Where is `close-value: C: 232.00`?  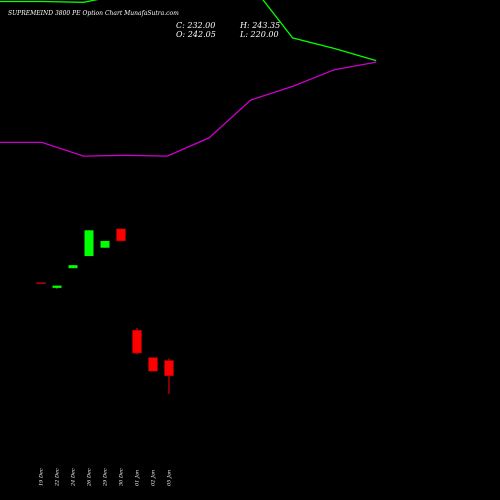 close-value: C: 232.00 is located at coordinates (195, 25).